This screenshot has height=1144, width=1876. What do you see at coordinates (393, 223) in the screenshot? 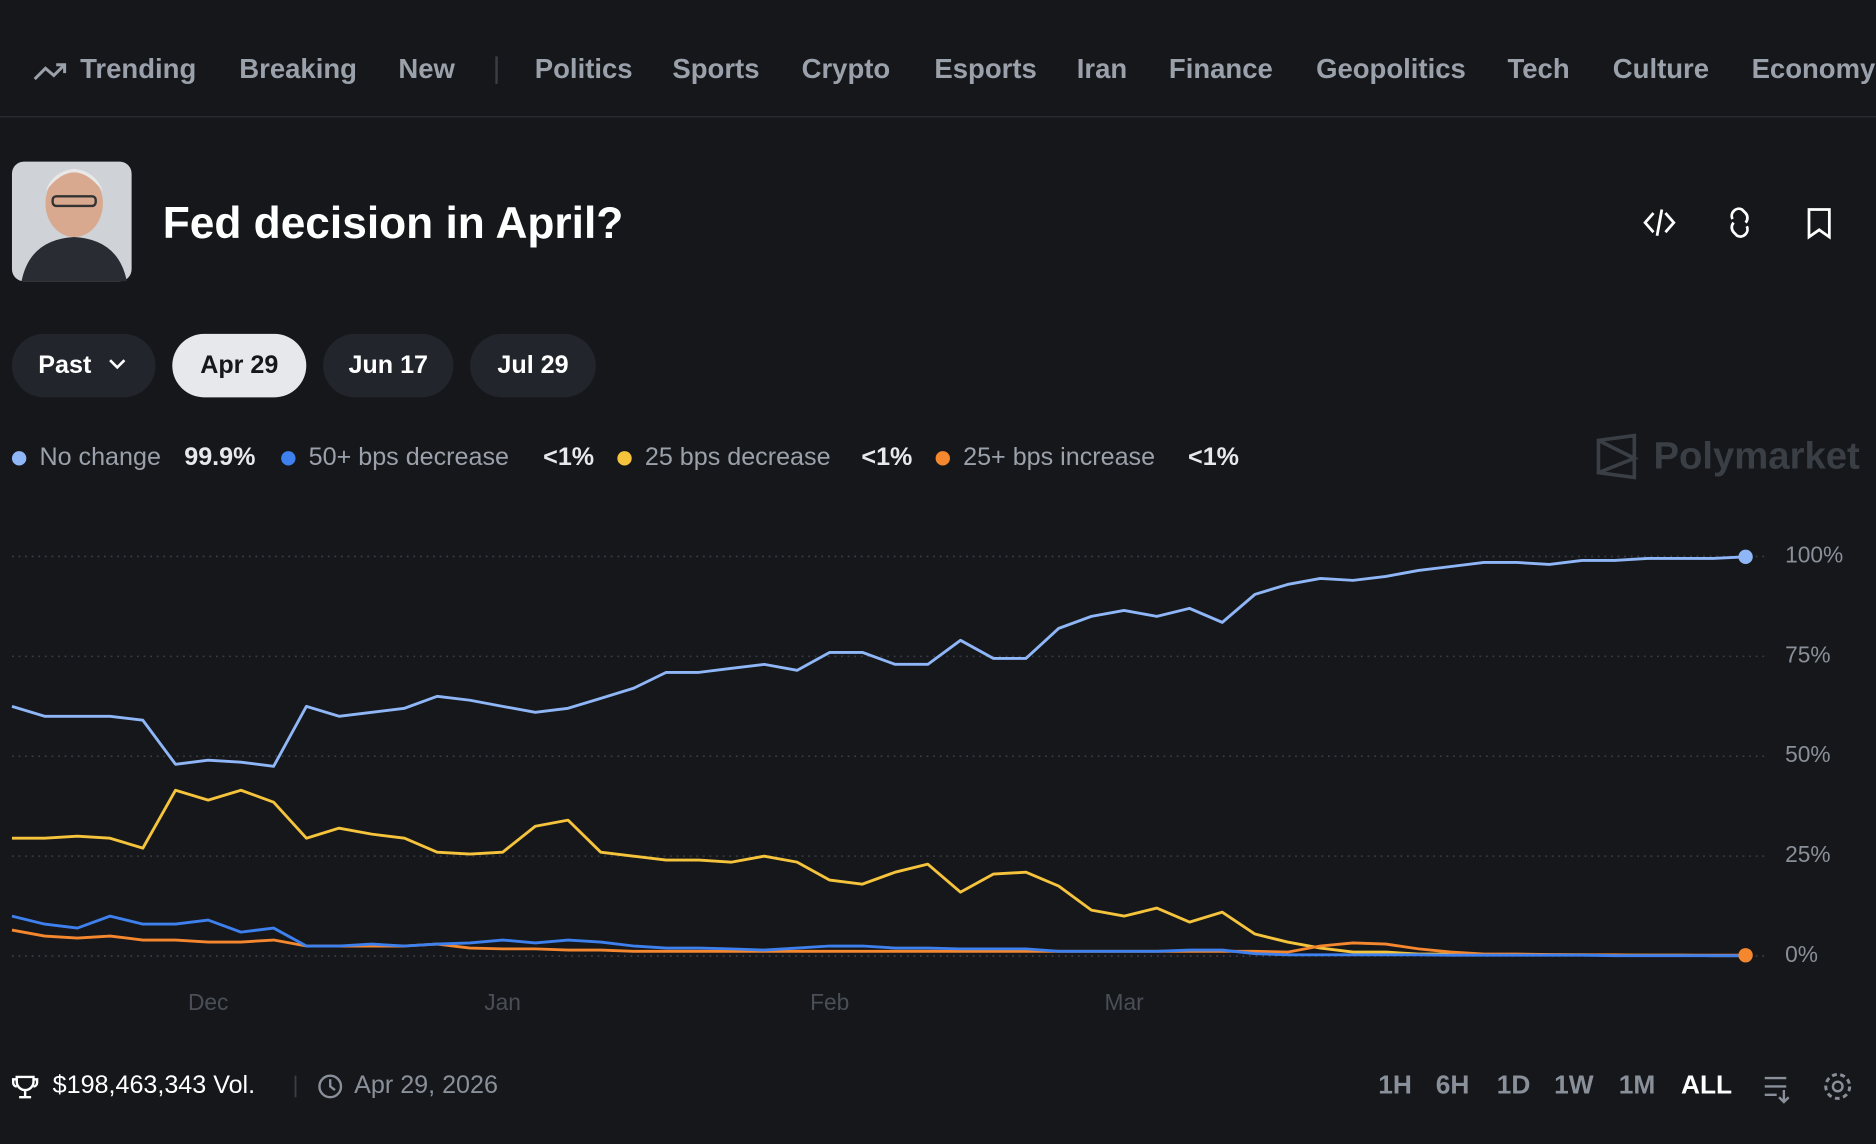
I see `market-title: Fed decision in April?` at bounding box center [393, 223].